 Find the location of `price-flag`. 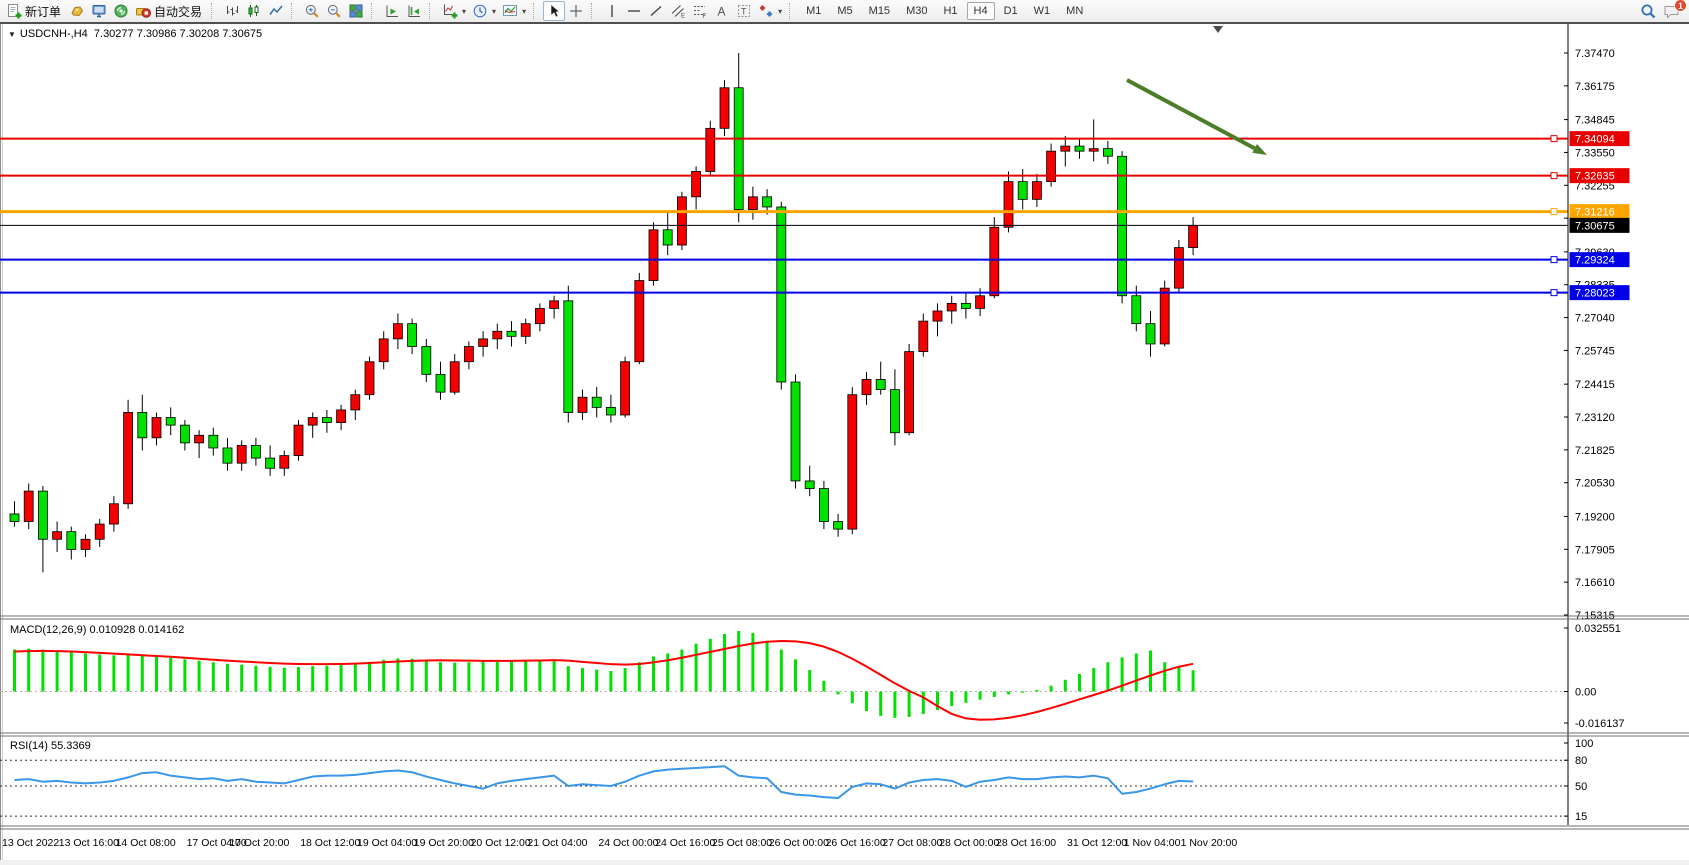

price-flag is located at coordinates (1599, 293).